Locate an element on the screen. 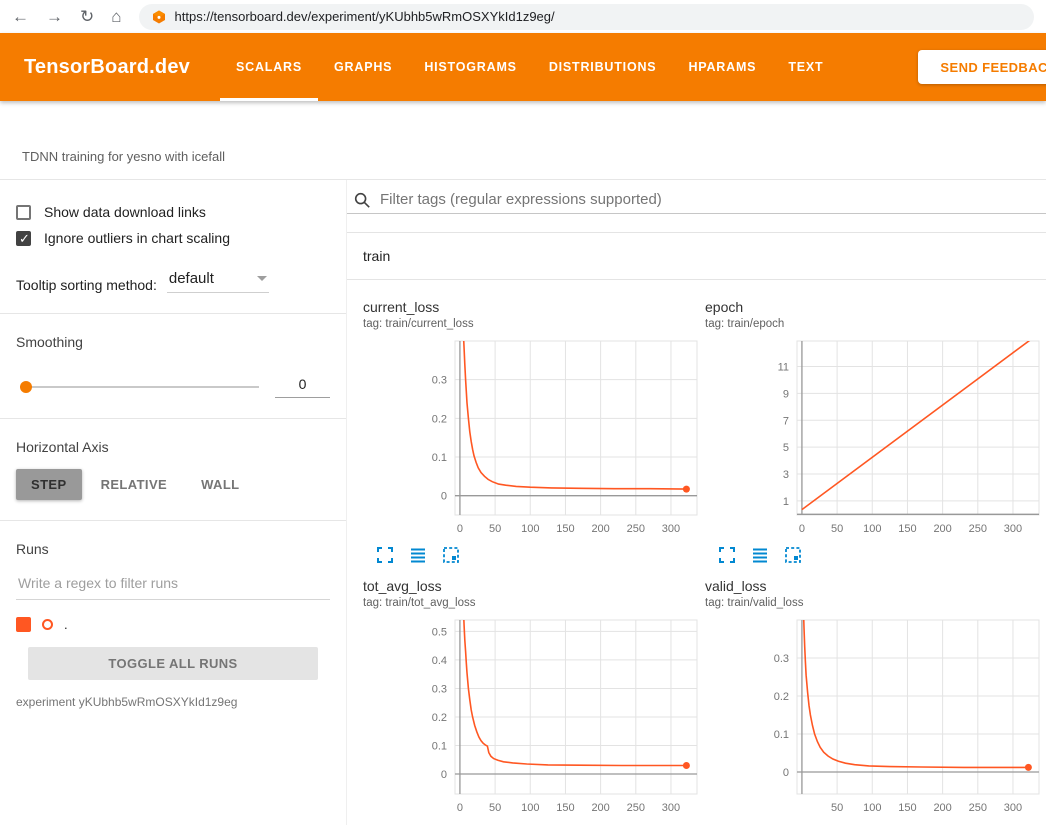 The image size is (1046, 825). smoothing-slider is located at coordinates (139, 387).